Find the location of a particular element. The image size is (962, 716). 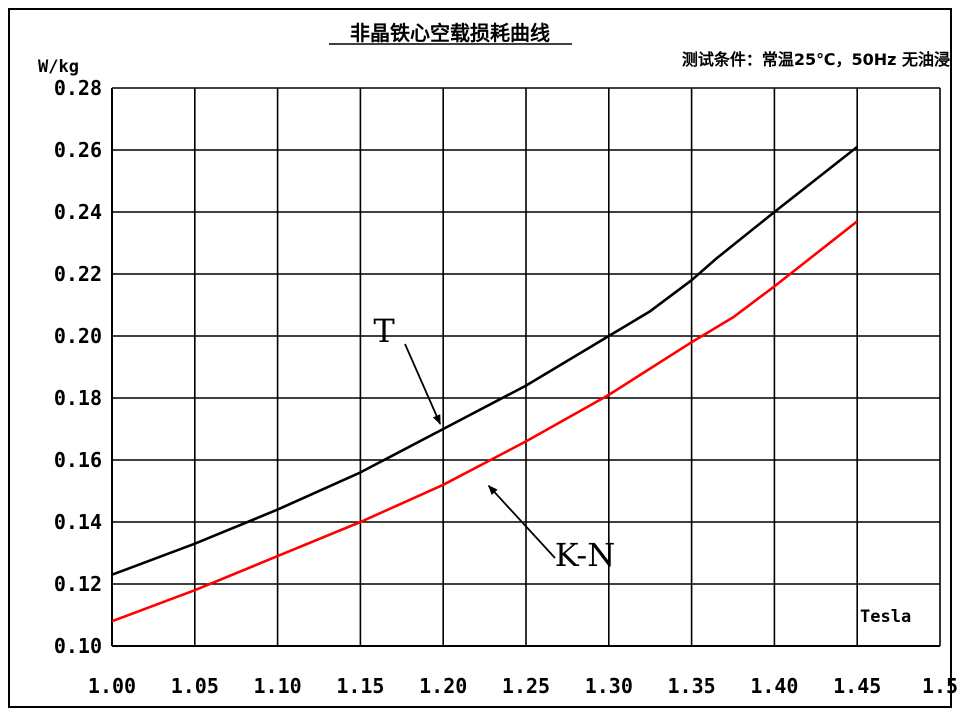

y-tick-label: 0.18 is located at coordinates (78, 398).